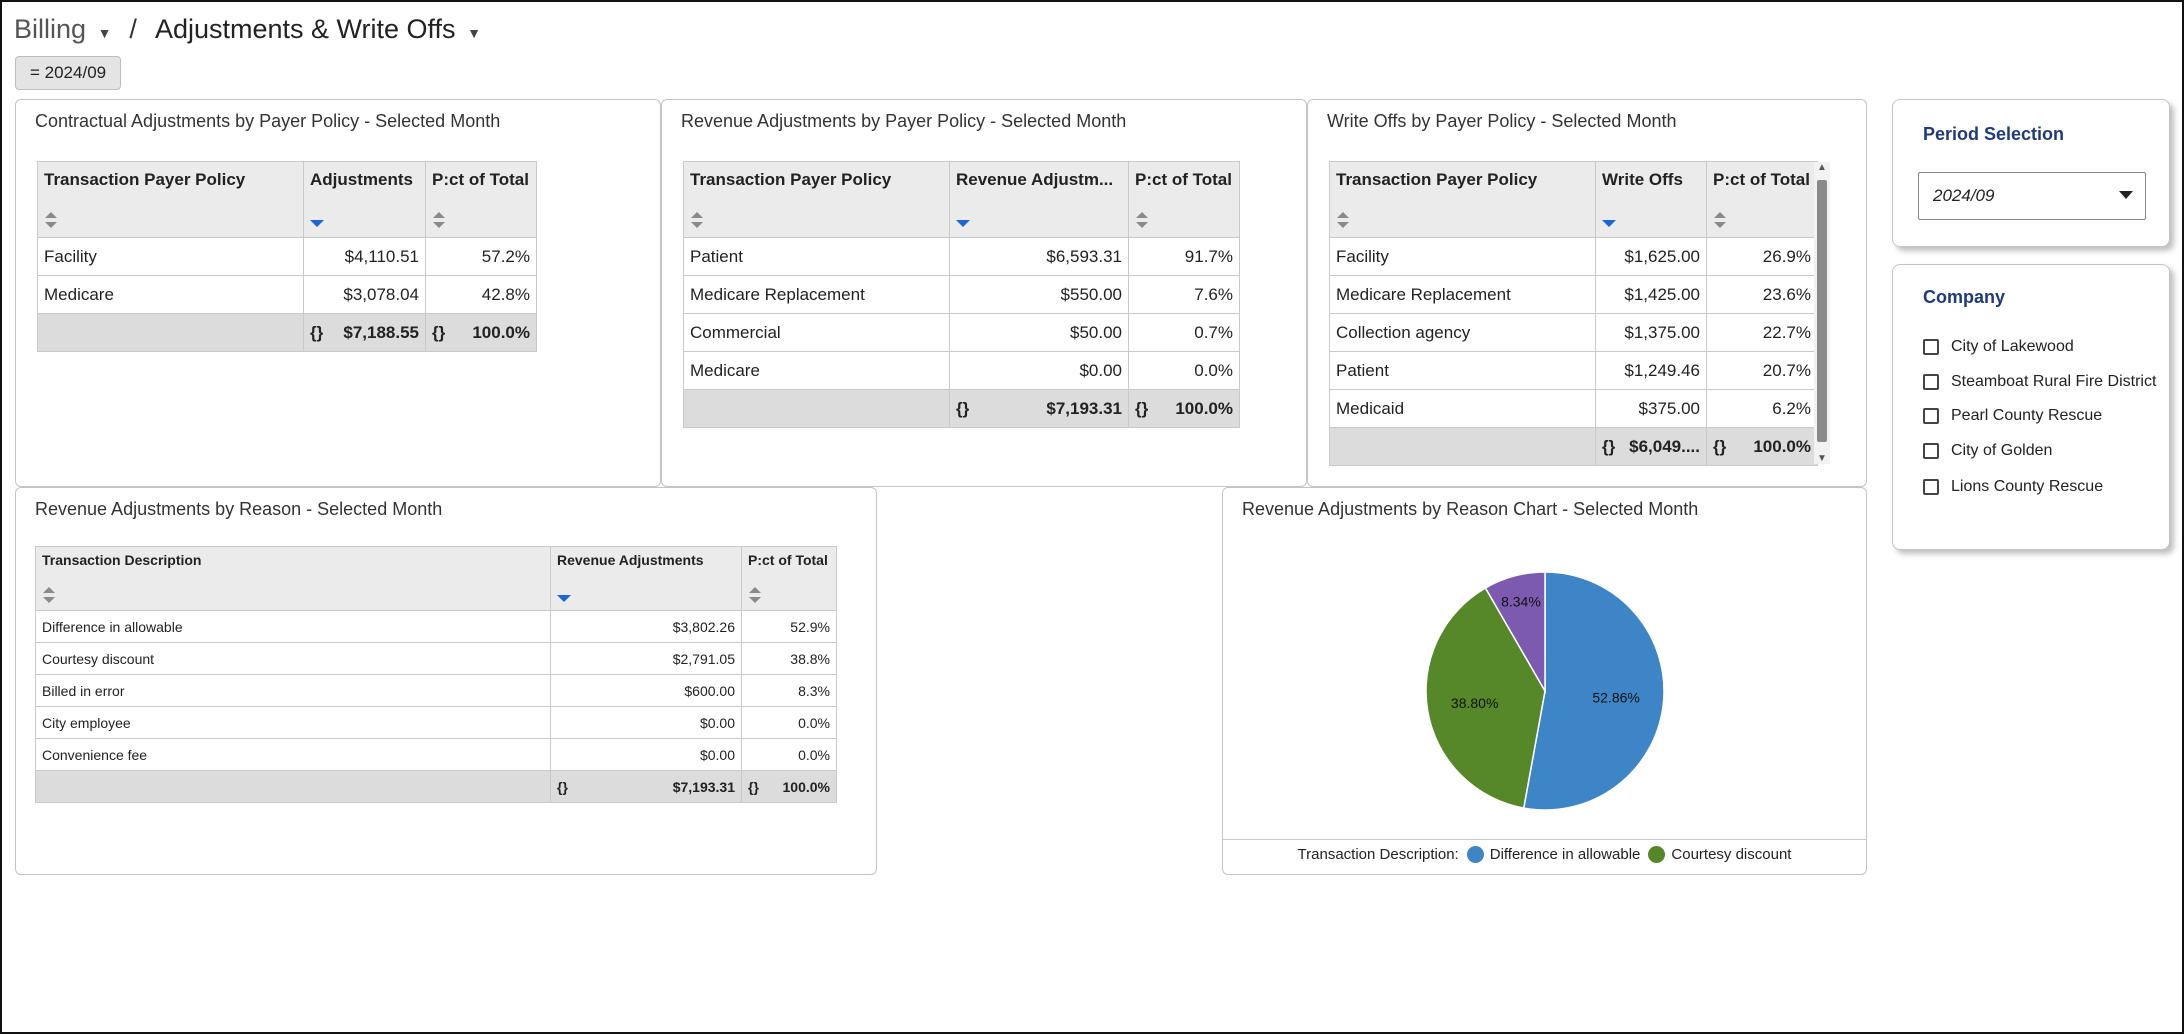 The height and width of the screenshot is (1034, 2184). Describe the element at coordinates (481, 294) in the screenshot. I see `table-cell: 42.8%` at that location.